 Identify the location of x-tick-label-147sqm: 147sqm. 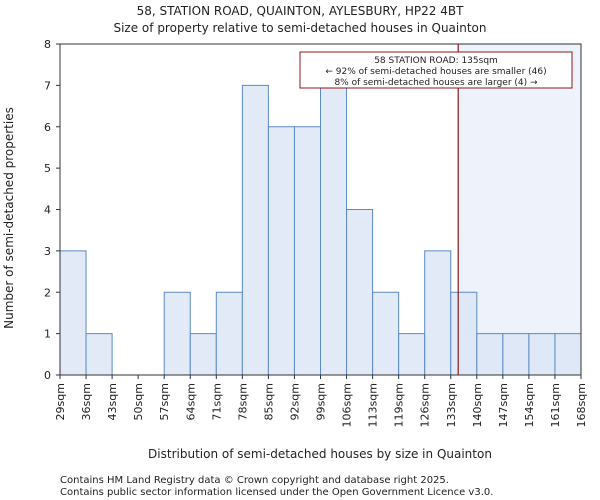
(503, 405).